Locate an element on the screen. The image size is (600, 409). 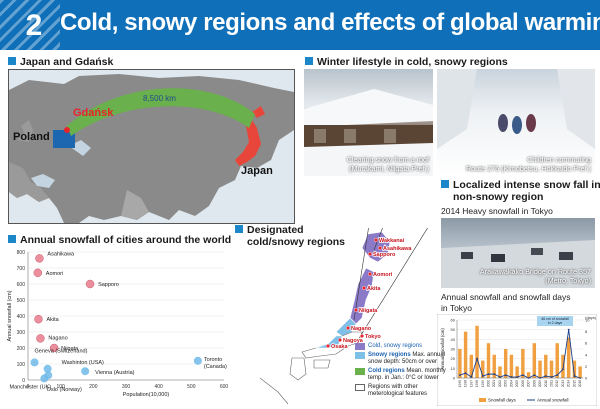
x-tick-label: 1997 is located at coordinates (471, 383).